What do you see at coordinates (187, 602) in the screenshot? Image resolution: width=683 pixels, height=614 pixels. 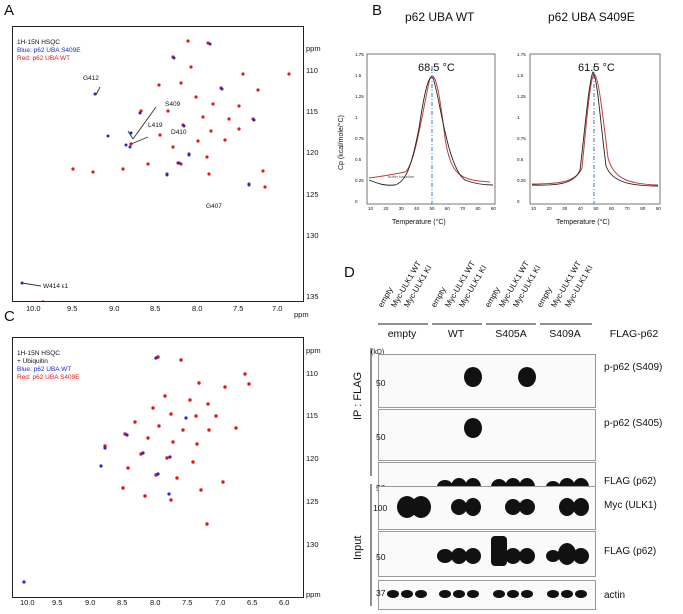 I see `c-xtick: 7.5` at bounding box center [187, 602].